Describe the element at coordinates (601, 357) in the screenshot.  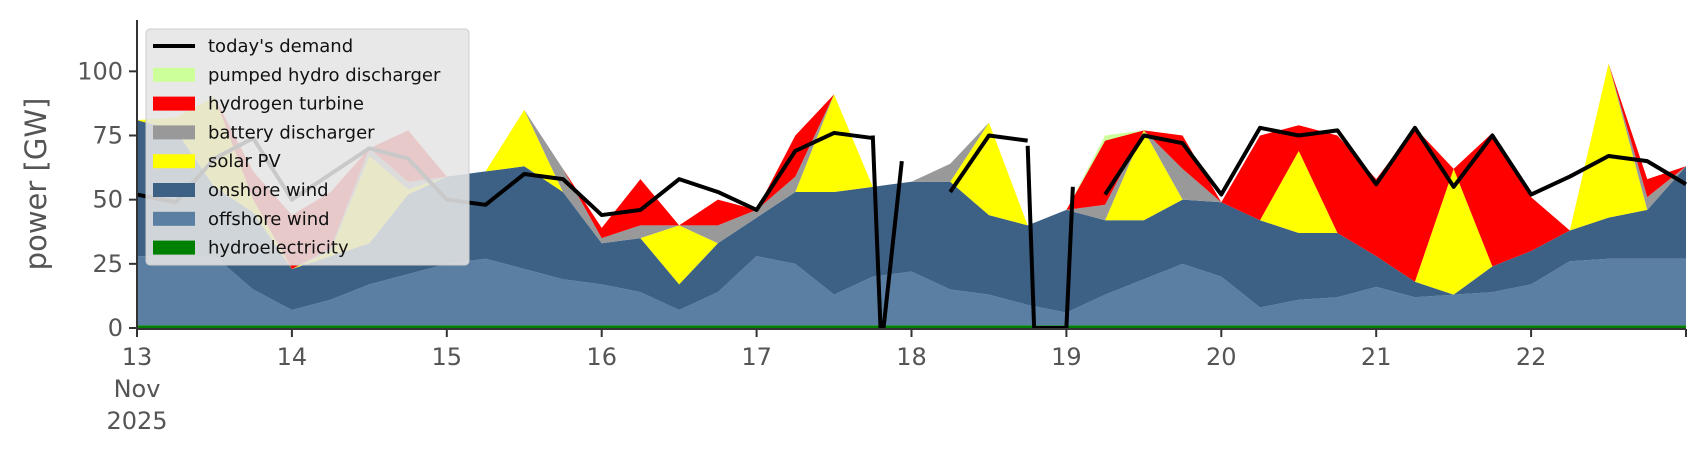
I see `x-tick-label: 16` at that location.